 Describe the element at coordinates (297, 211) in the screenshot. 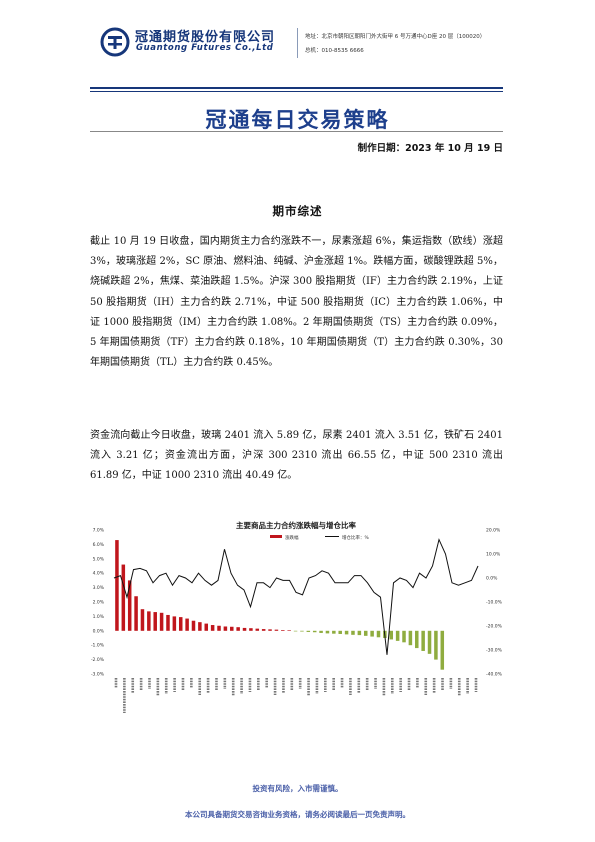

I see `section-title: 期市综述` at that location.